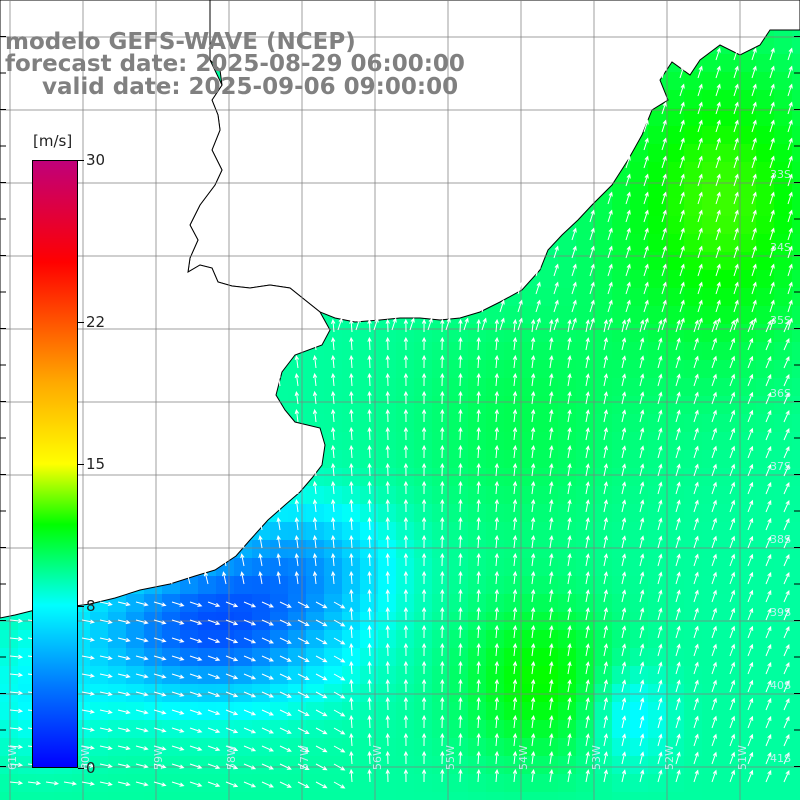 Image resolution: width=800 pixels, height=800 pixels. I want to click on colorbar-tick-label: 8, so click(91, 605).